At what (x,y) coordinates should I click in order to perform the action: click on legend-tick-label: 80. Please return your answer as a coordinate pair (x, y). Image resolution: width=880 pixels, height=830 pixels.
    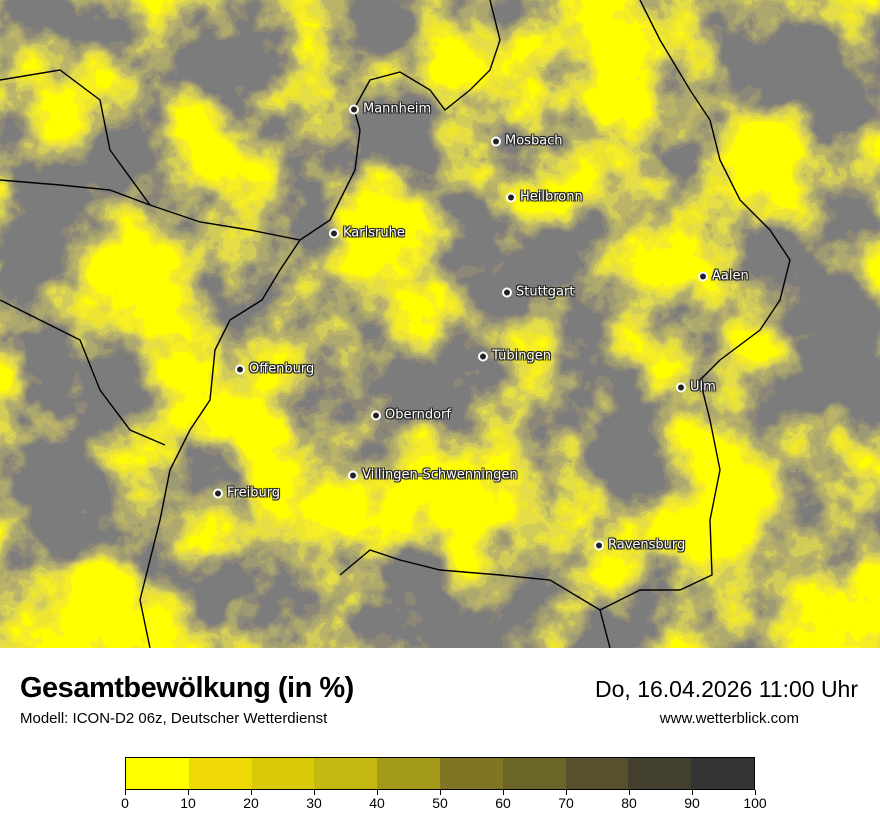
    Looking at the image, I should click on (629, 803).